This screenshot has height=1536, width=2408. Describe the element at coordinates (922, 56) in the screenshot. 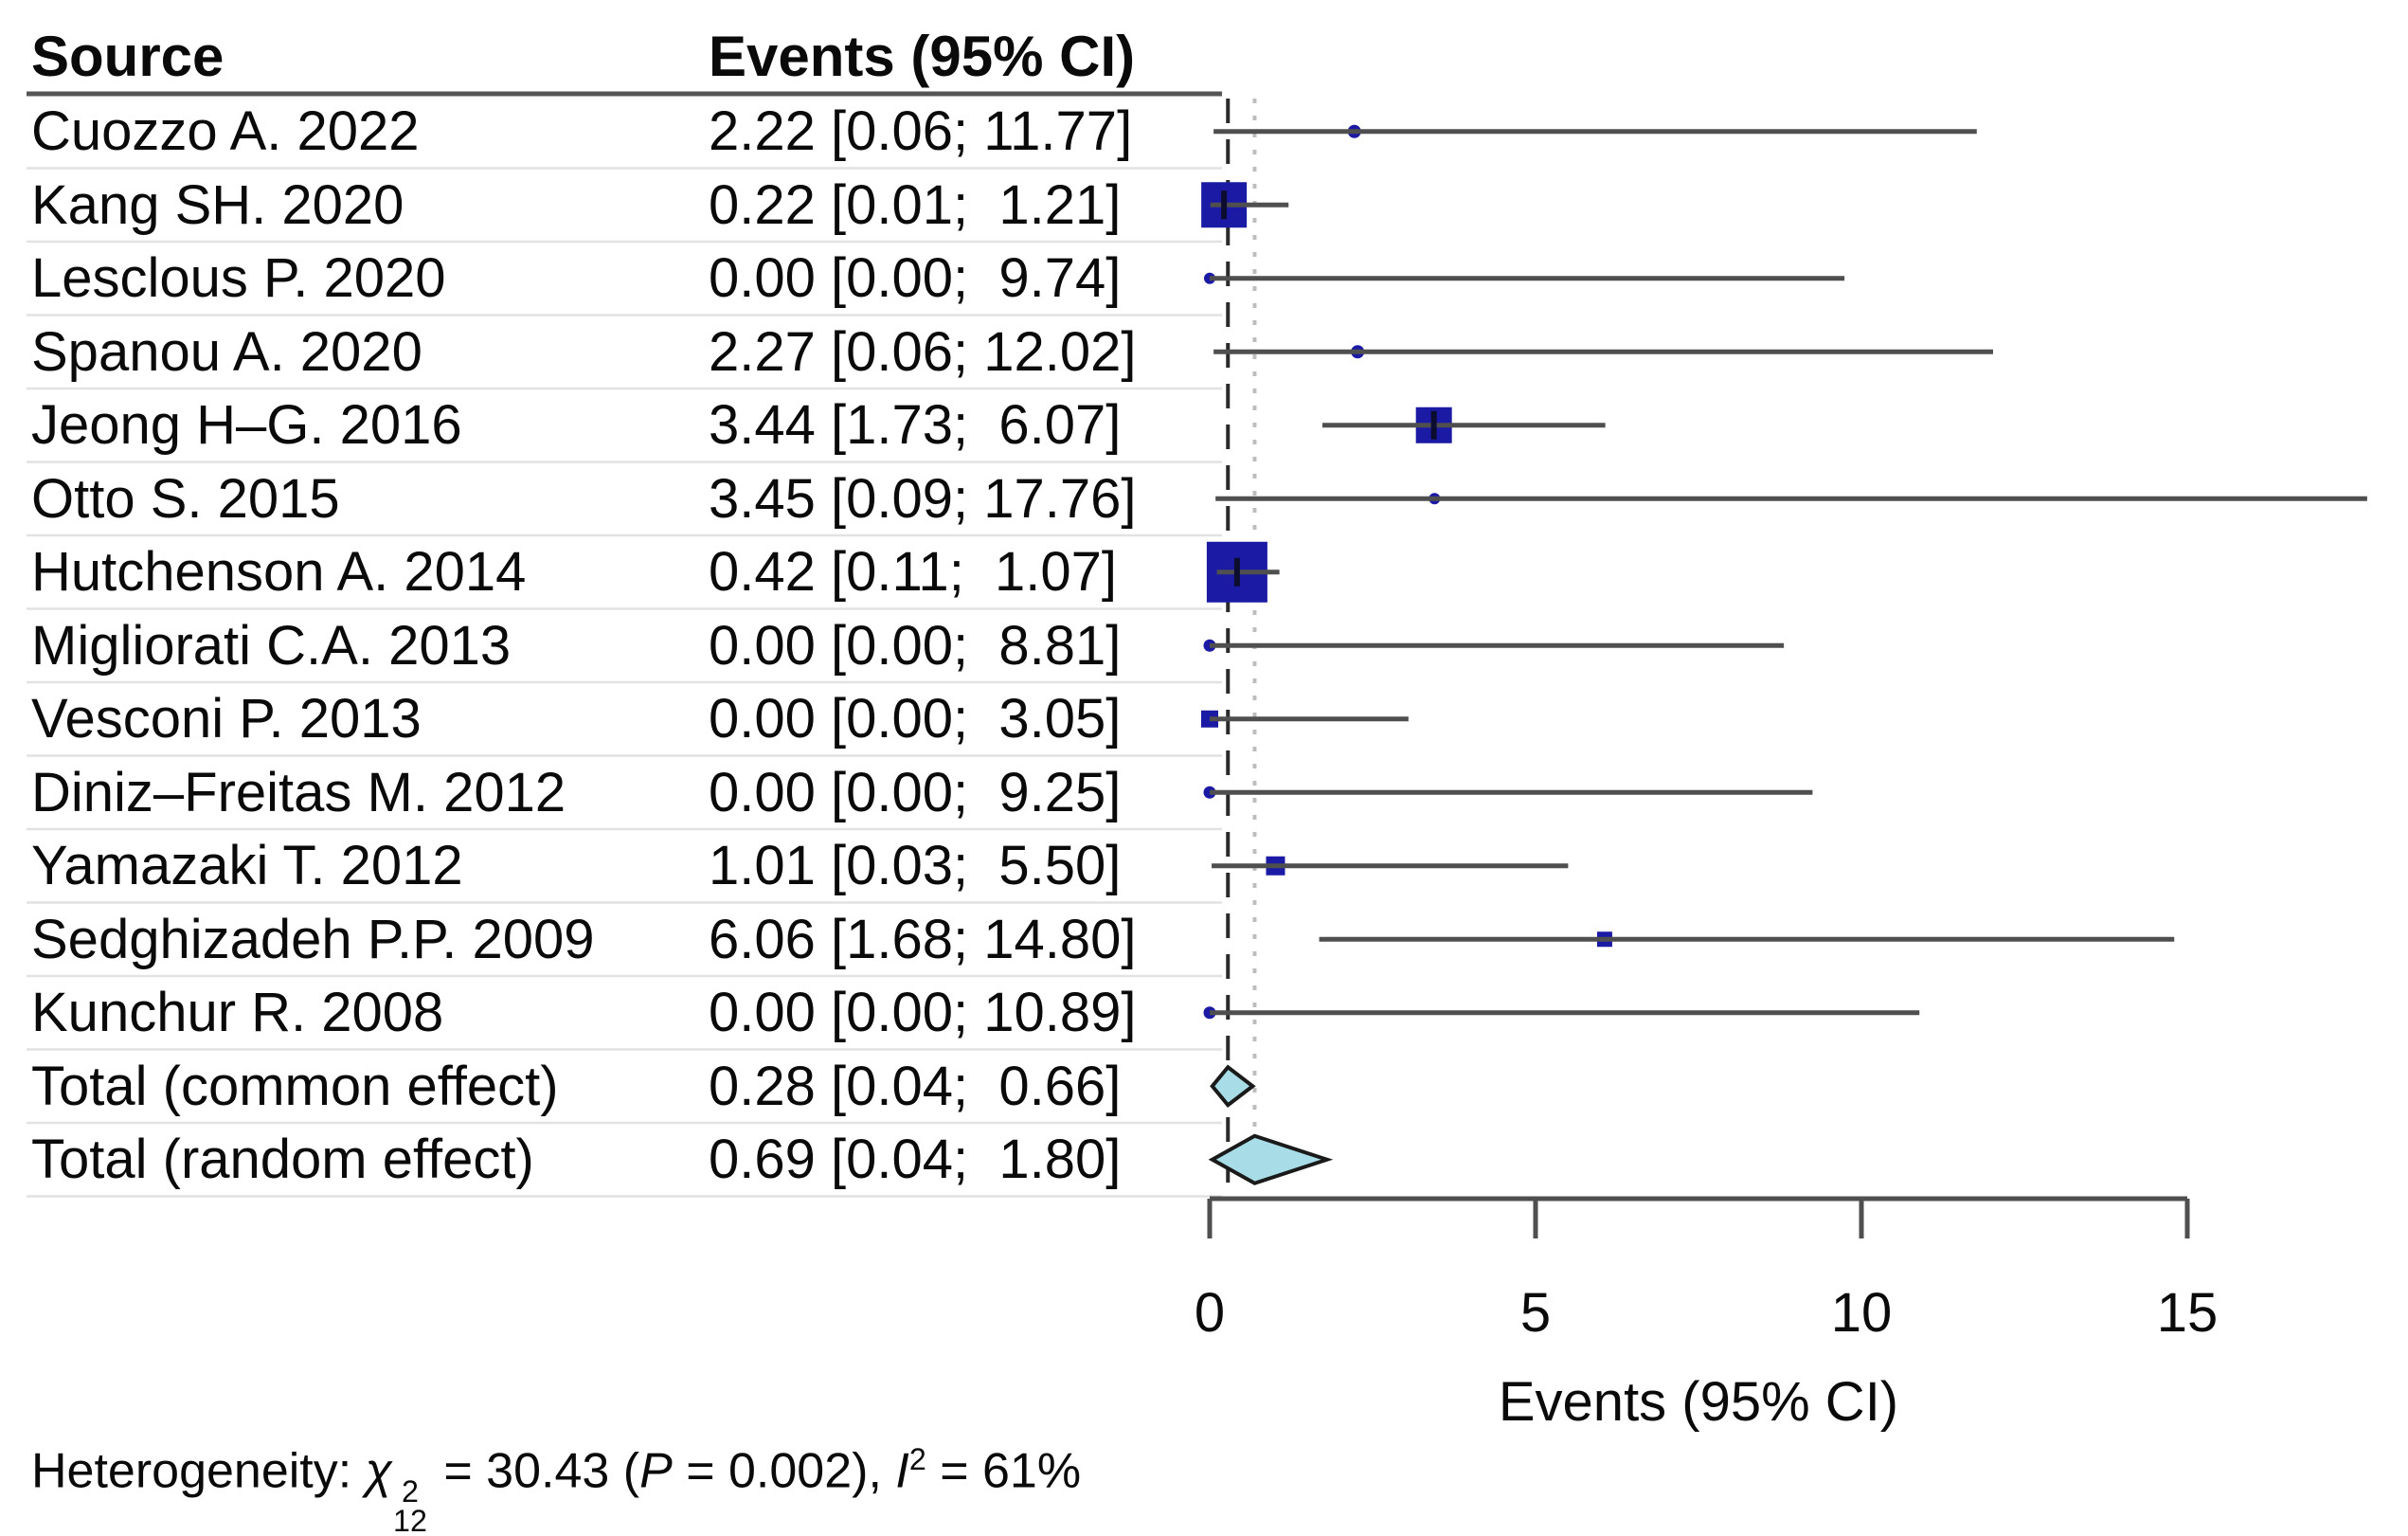

I see `column-header-events: Events (95% CI)` at that location.